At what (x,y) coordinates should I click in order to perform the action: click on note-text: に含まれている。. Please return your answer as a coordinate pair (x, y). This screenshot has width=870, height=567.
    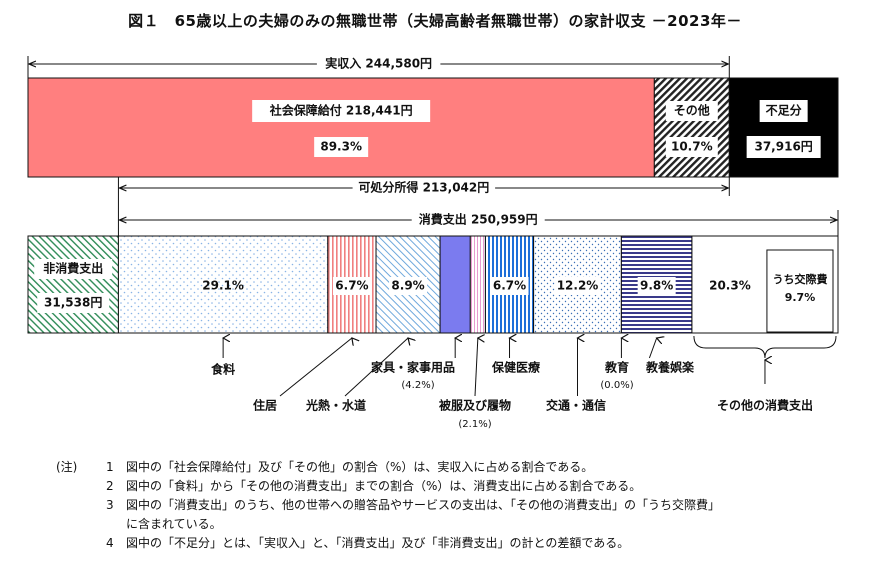
    Looking at the image, I should click on (174, 524).